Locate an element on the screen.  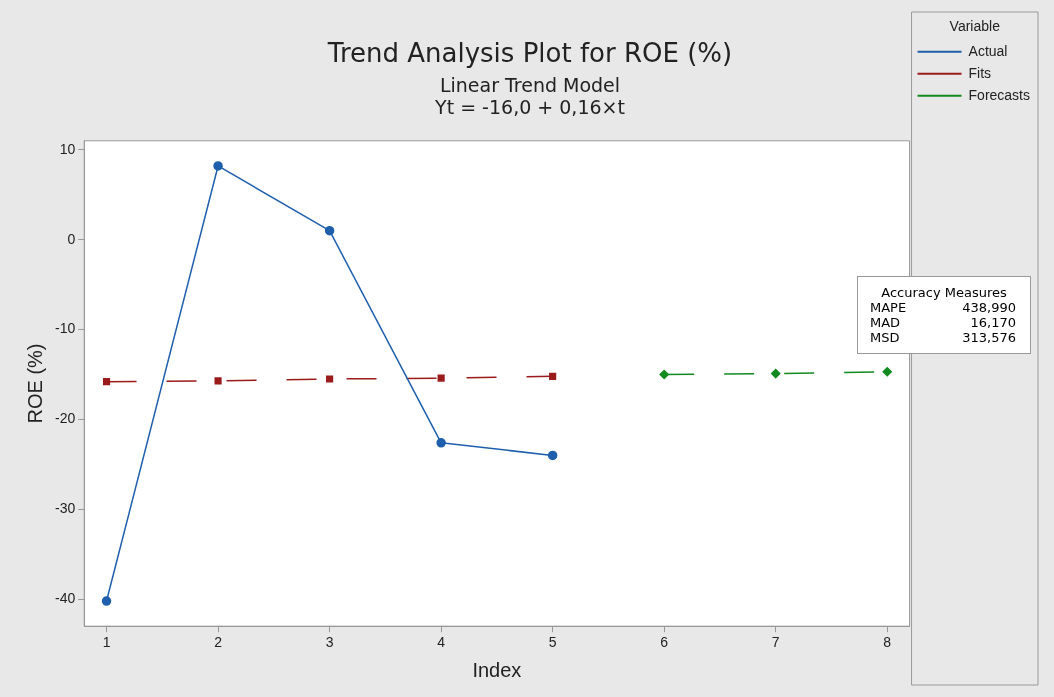
legend-title: Variable is located at coordinates (975, 25).